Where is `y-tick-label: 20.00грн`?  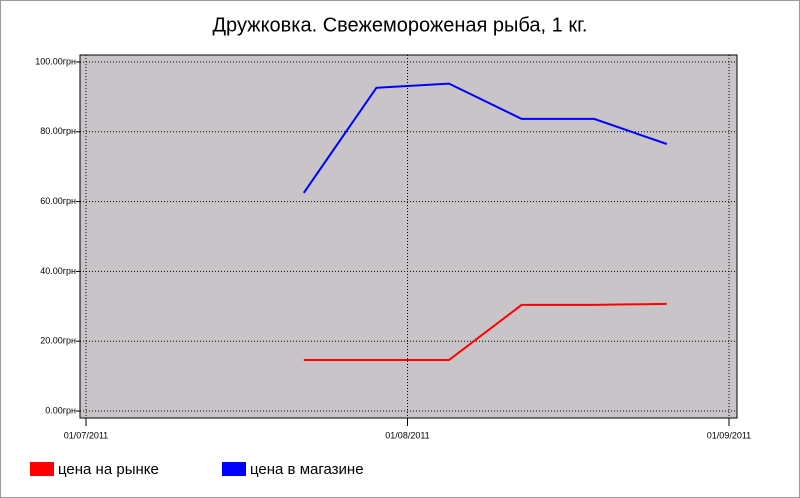
y-tick-label: 20.00грн is located at coordinates (58, 341).